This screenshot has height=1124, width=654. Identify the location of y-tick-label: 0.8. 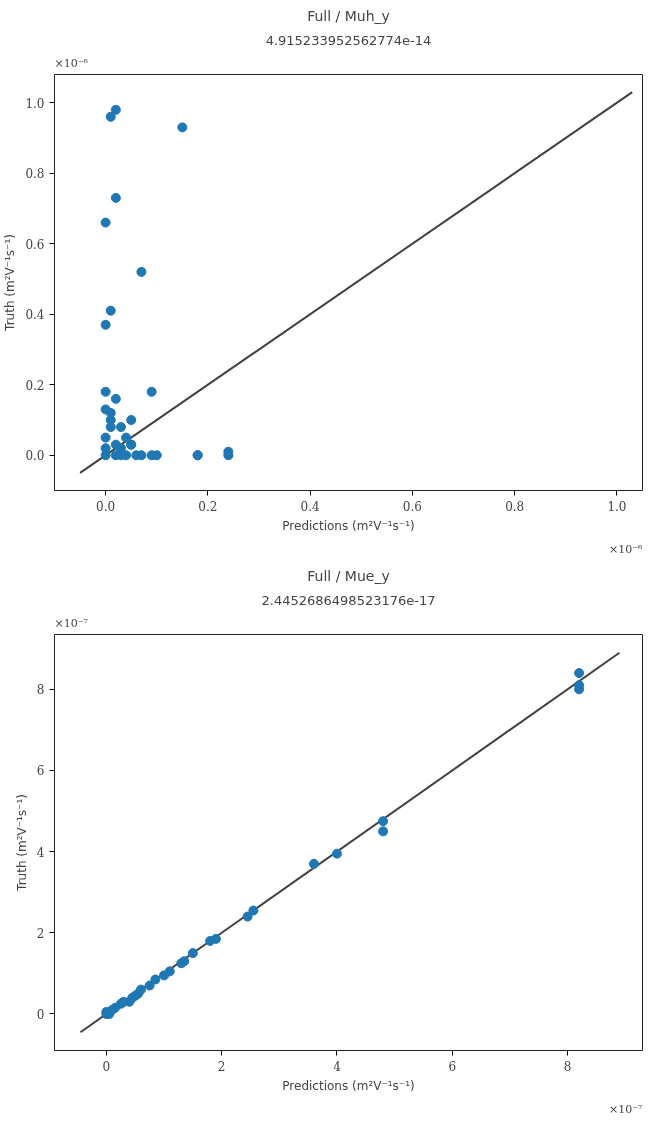
(35, 174).